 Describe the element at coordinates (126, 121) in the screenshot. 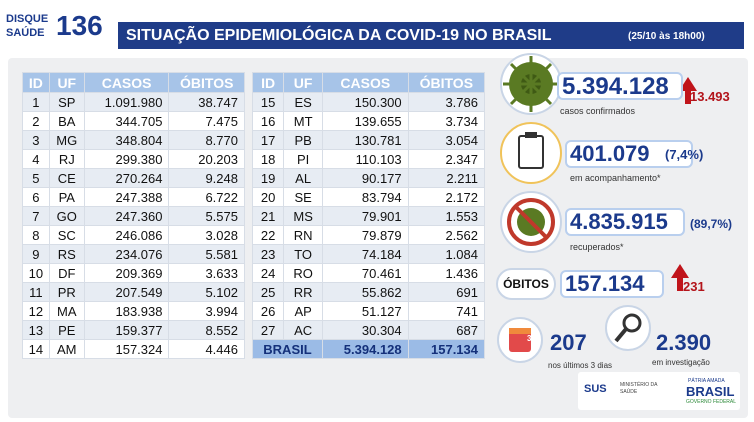

I see `cell: 344.705` at that location.